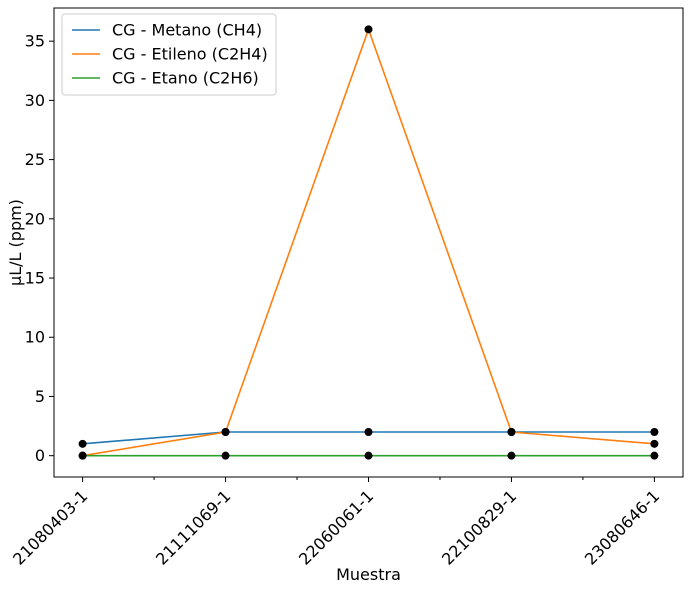 The height and width of the screenshot is (589, 691). I want to click on y-axis-title: µL/L (ppm), so click(15, 242).